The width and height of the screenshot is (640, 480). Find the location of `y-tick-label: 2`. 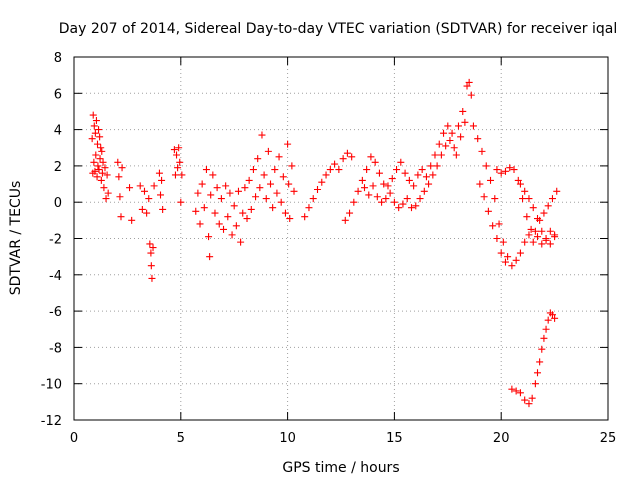

y-tick-label: 2 is located at coordinates (58, 167).